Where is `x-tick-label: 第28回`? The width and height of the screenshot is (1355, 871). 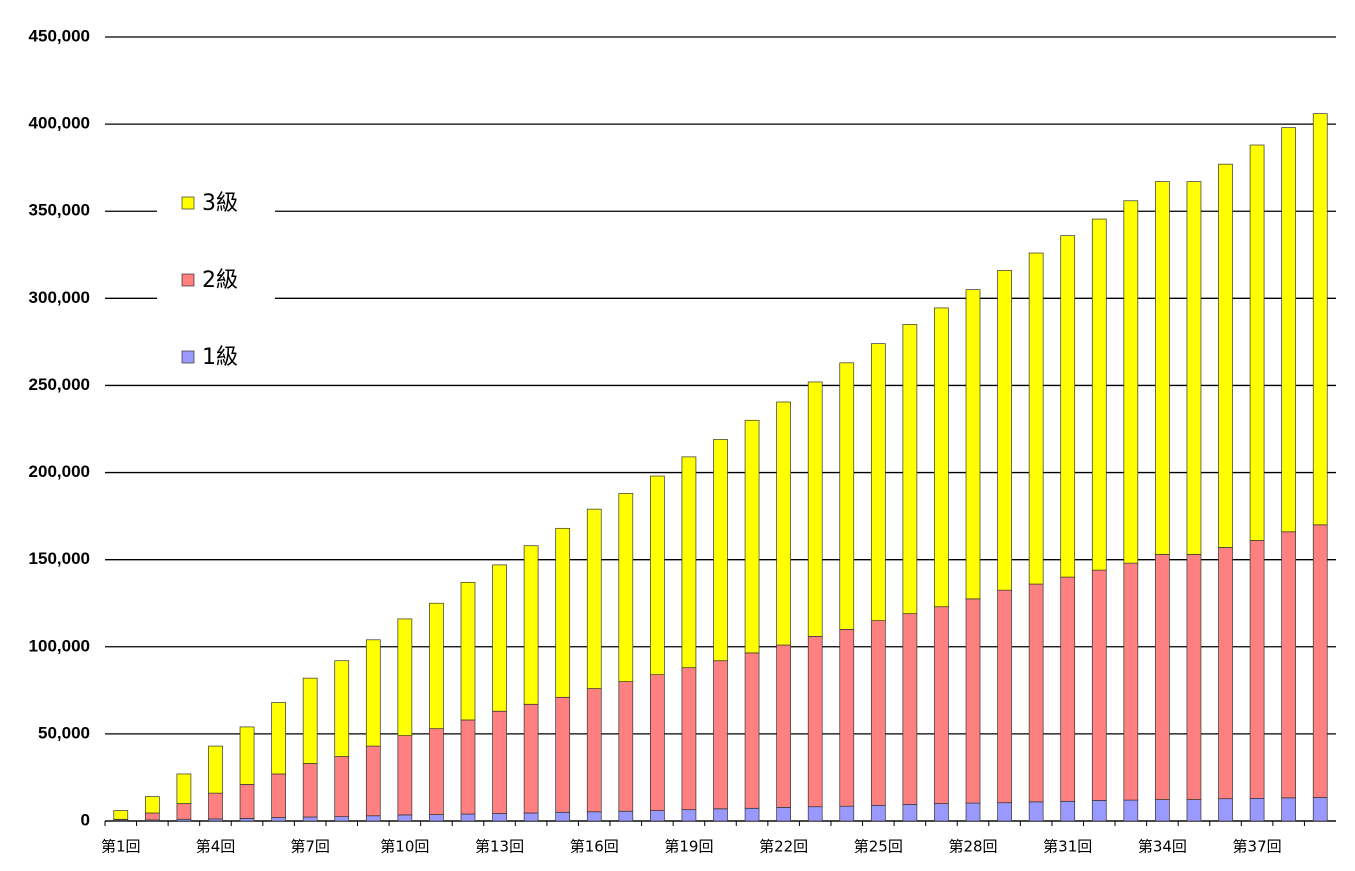 x-tick-label: 第28回 is located at coordinates (972, 847).